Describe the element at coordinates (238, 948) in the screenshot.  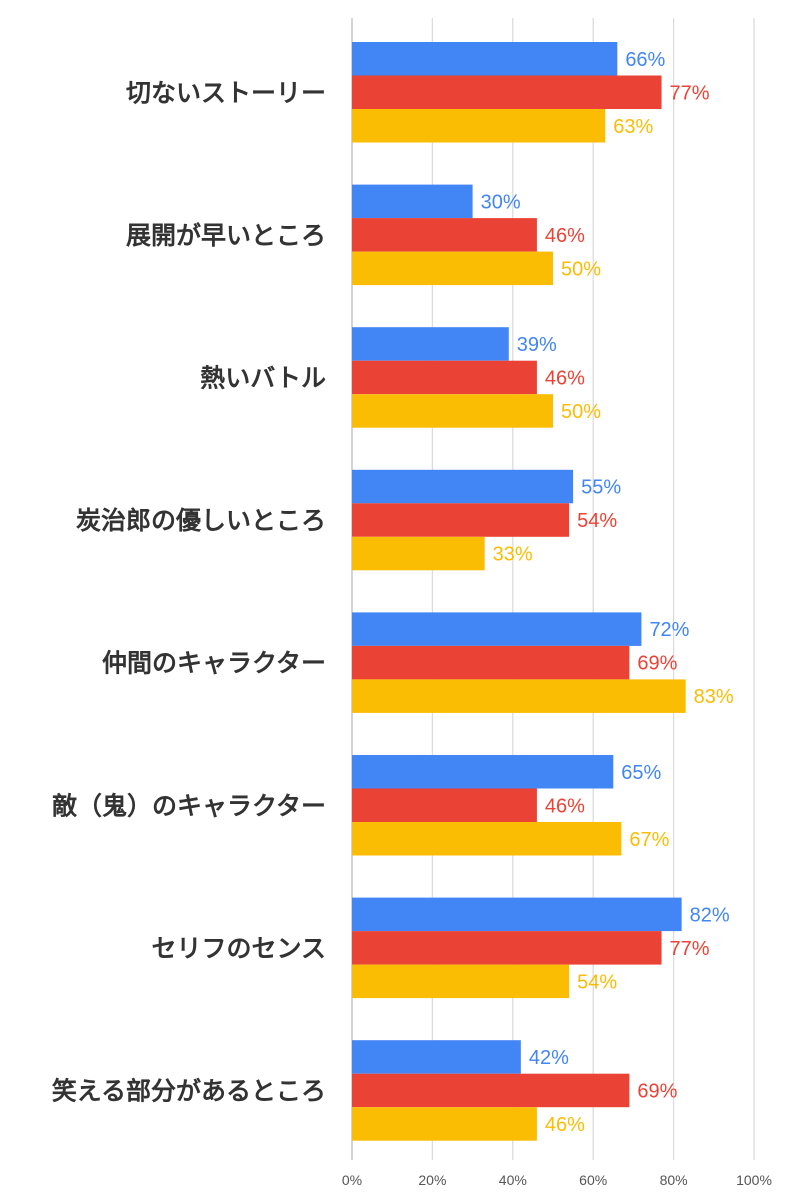
I see `category-label: セリフのセンス` at that location.